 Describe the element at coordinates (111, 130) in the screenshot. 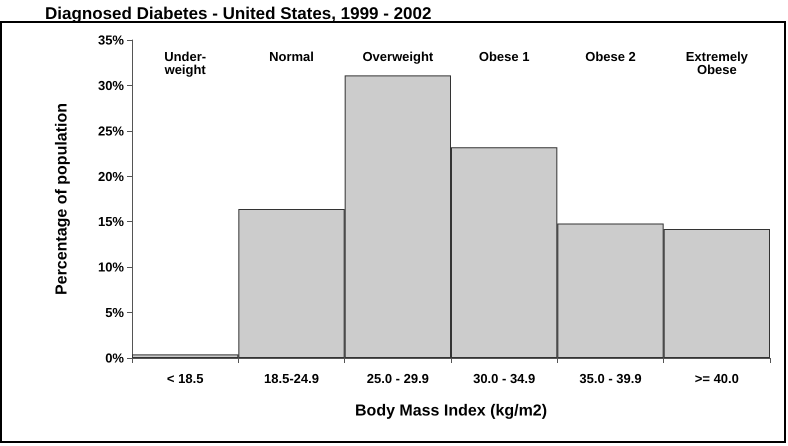

I see `y-tick-label: 25%` at that location.